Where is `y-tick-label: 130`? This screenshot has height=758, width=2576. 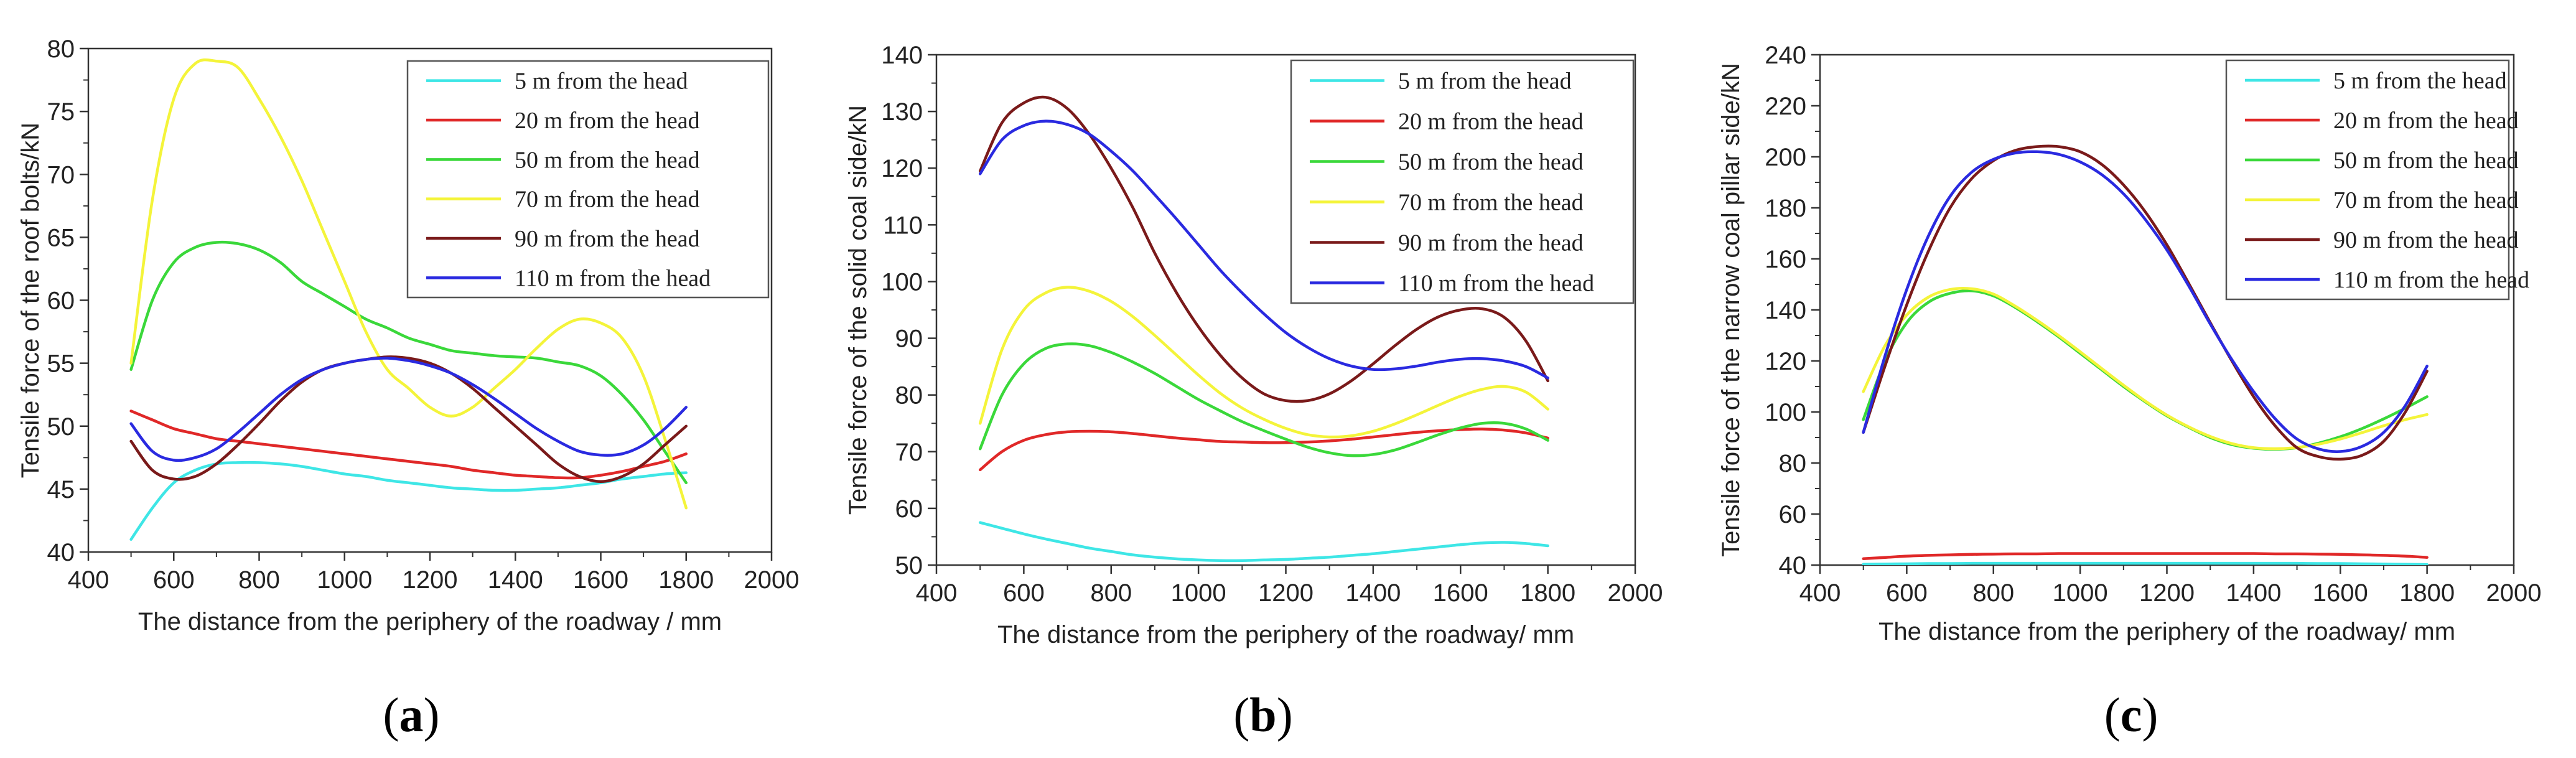
y-tick-label: 130 is located at coordinates (902, 112).